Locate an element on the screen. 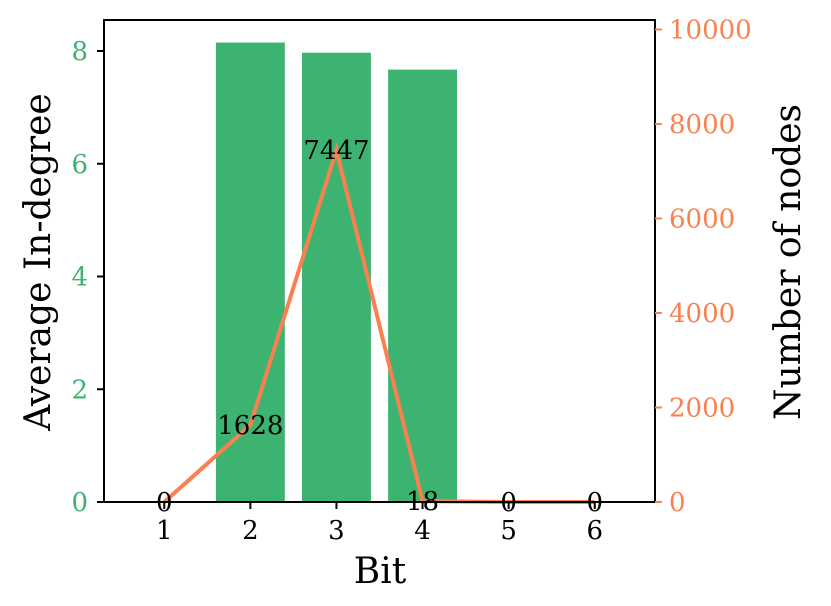  x-tick-label: 6 is located at coordinates (594, 531).